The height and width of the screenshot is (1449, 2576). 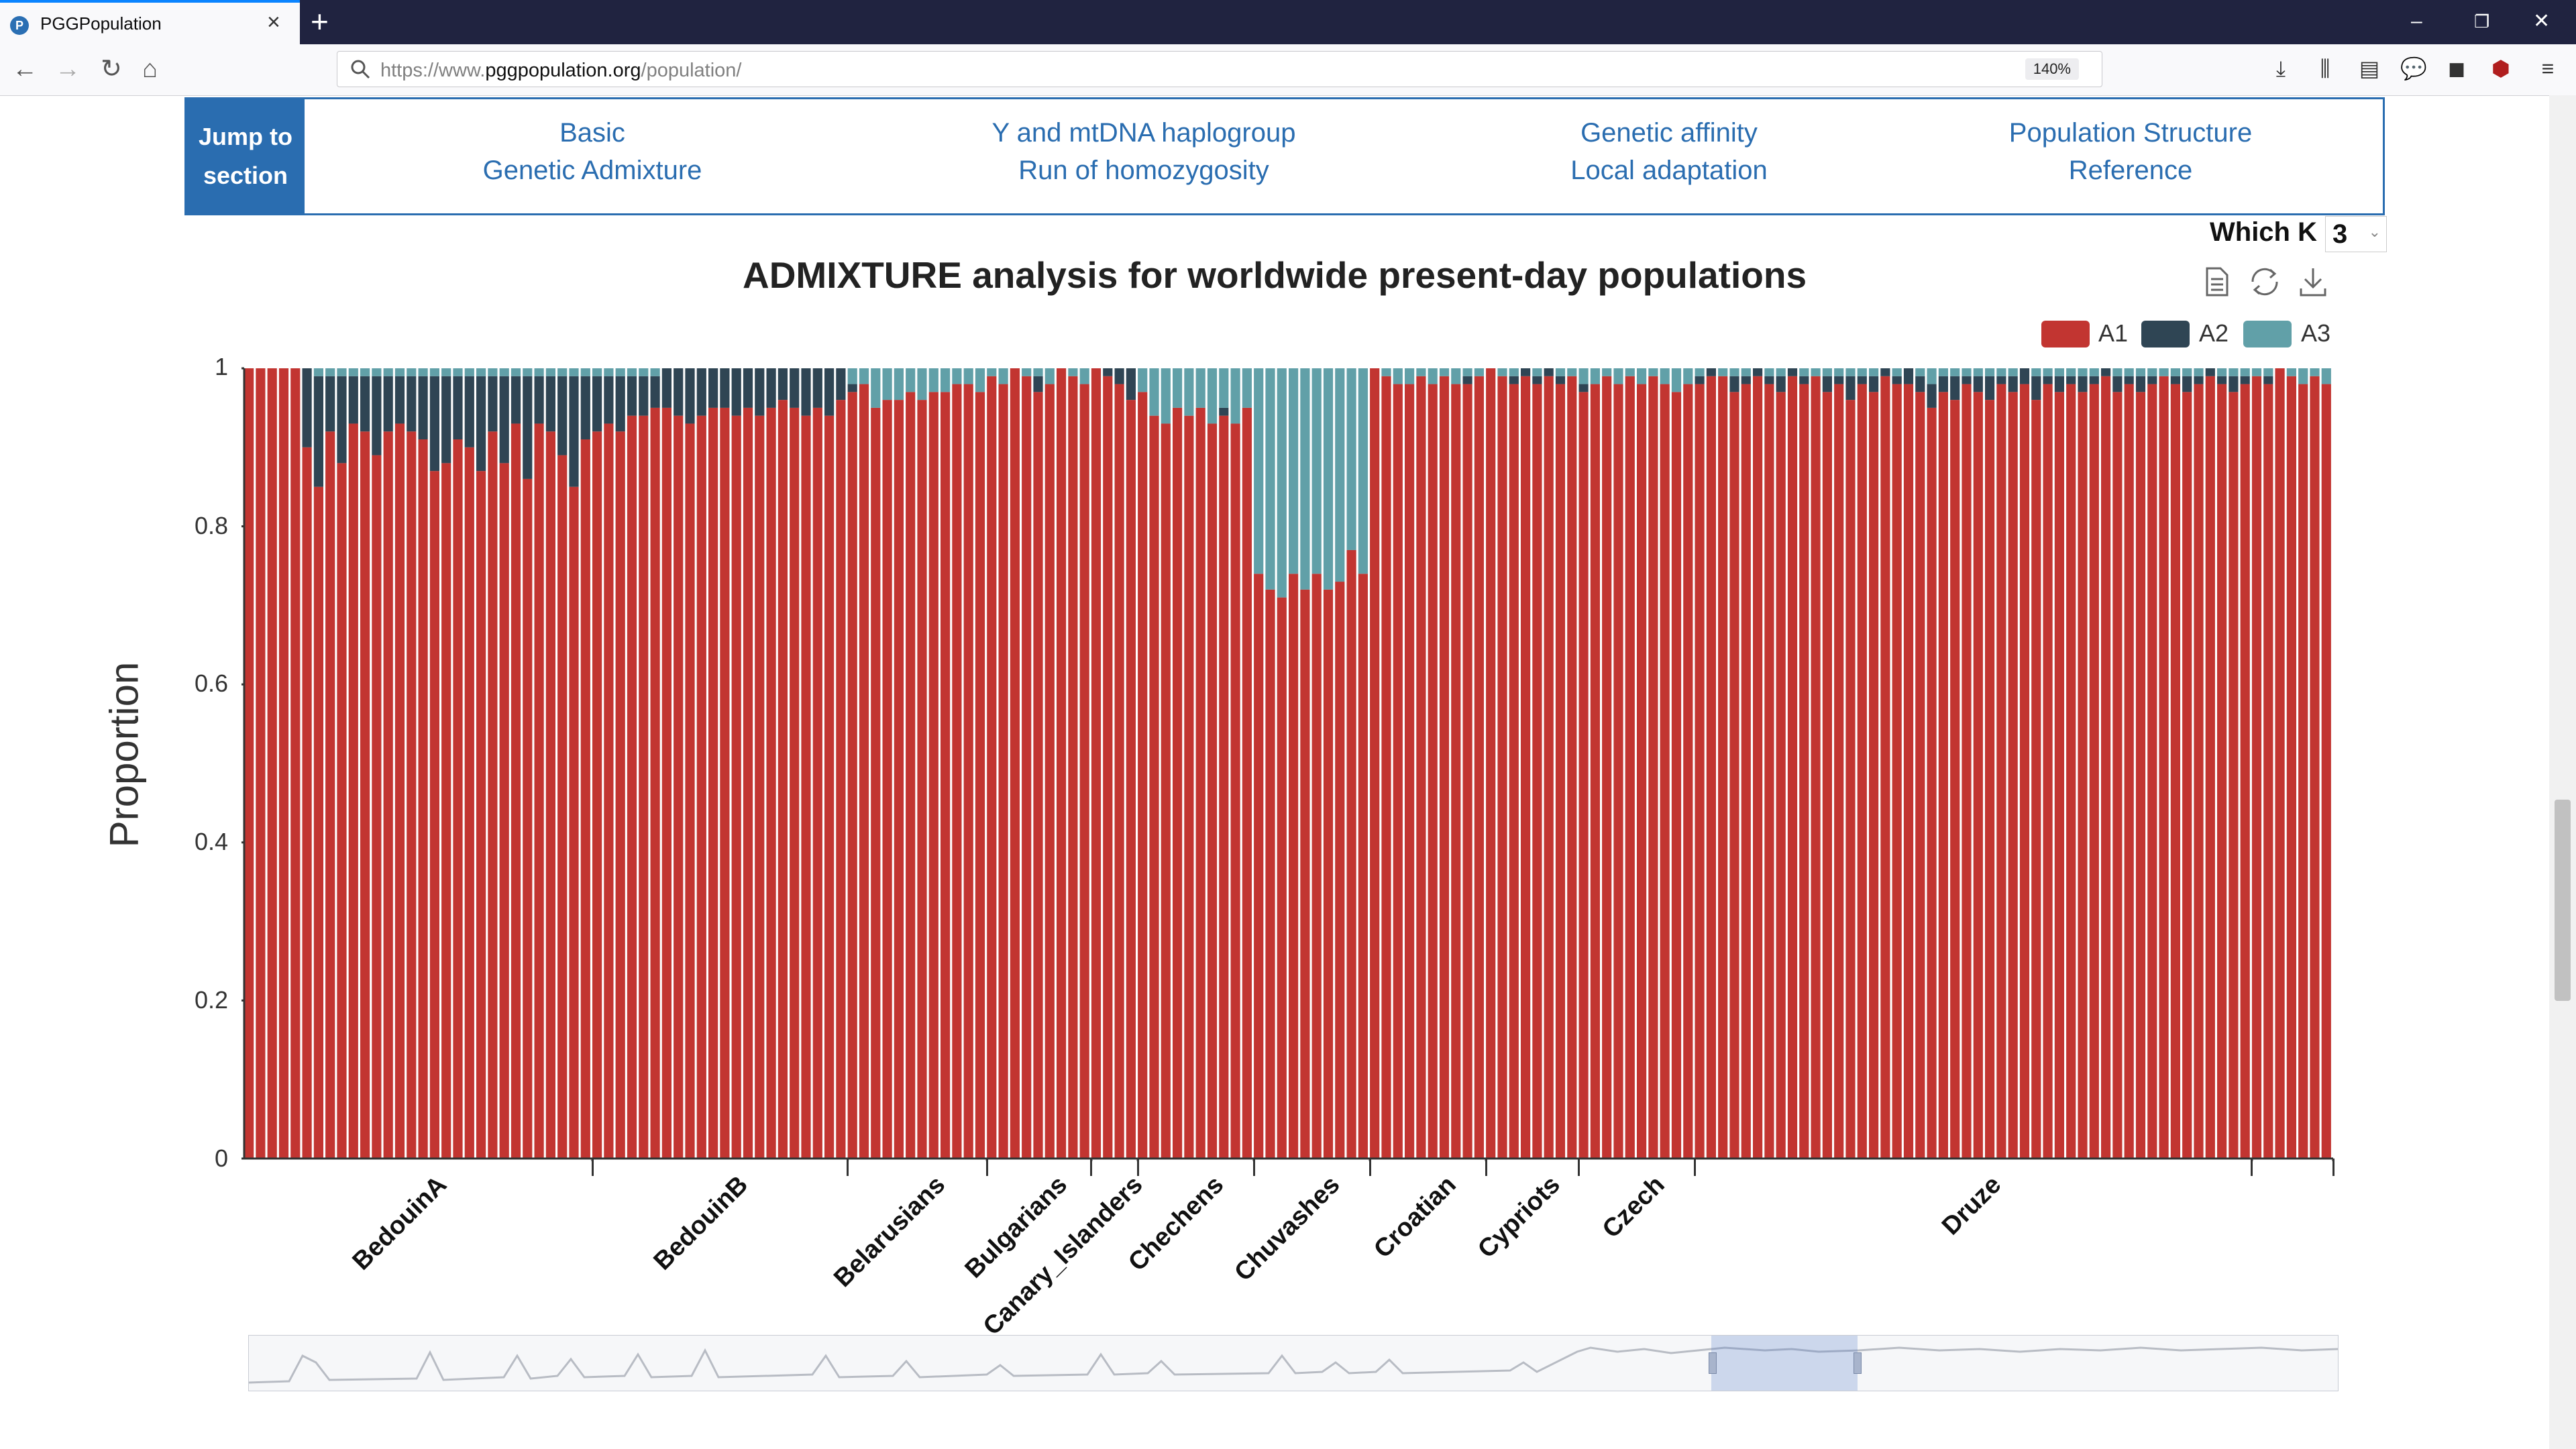 I want to click on ublock-icon: ⬢, so click(x=2500, y=68).